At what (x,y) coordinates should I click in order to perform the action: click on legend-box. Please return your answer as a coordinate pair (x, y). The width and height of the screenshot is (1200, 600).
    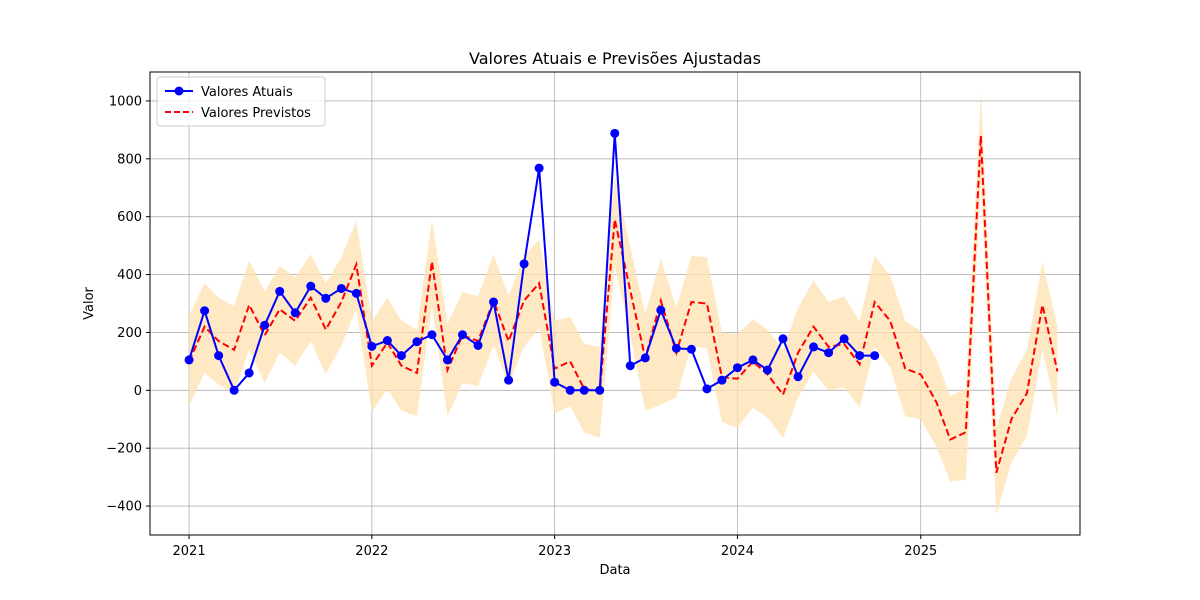
    Looking at the image, I should click on (241, 101).